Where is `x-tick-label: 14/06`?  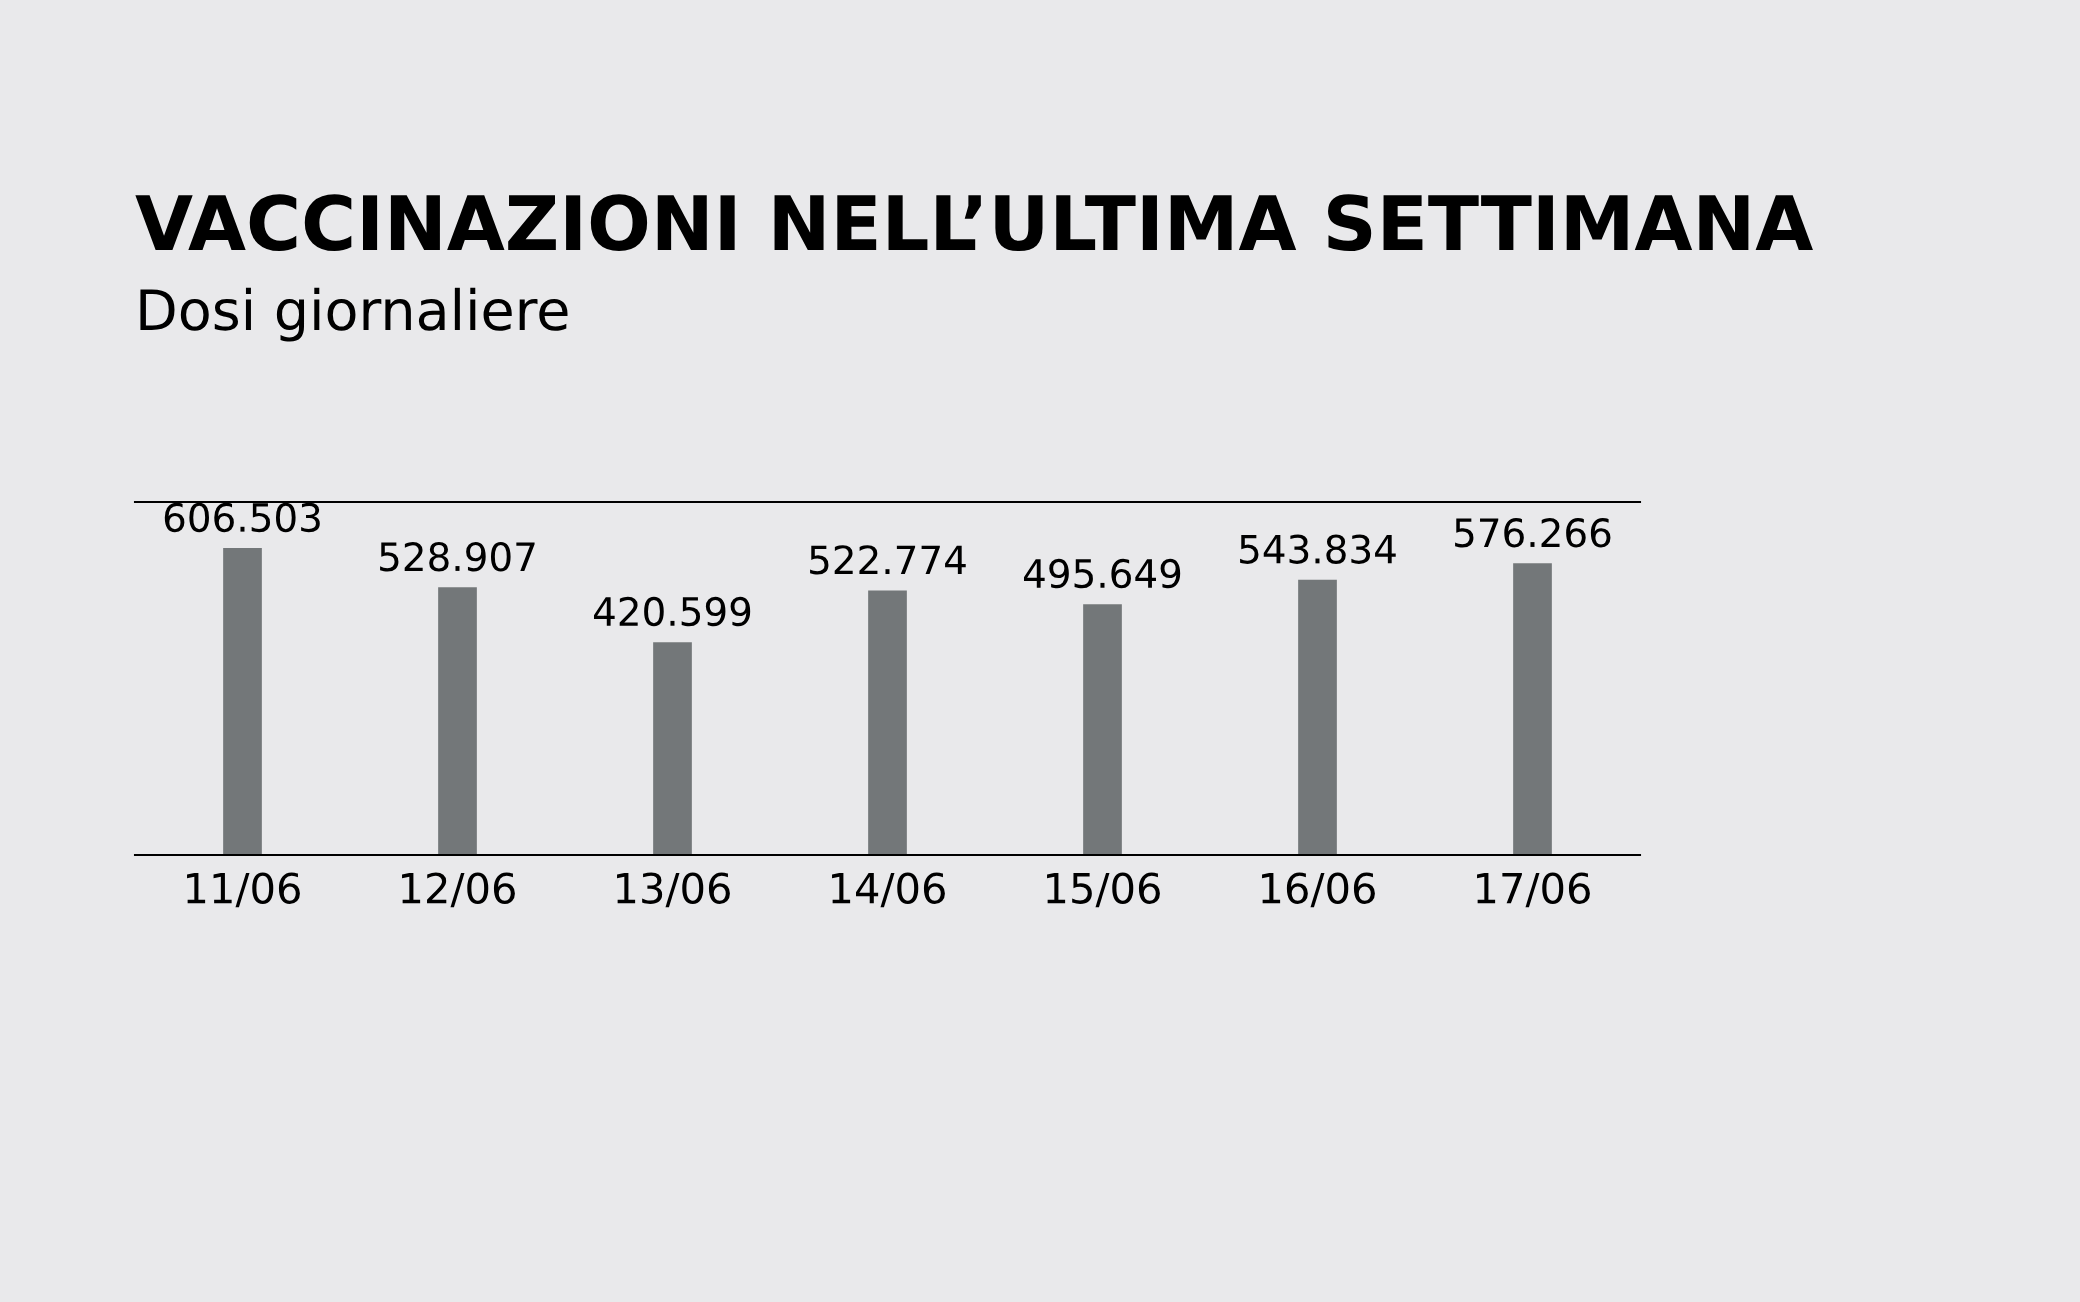 x-tick-label: 14/06 is located at coordinates (888, 890).